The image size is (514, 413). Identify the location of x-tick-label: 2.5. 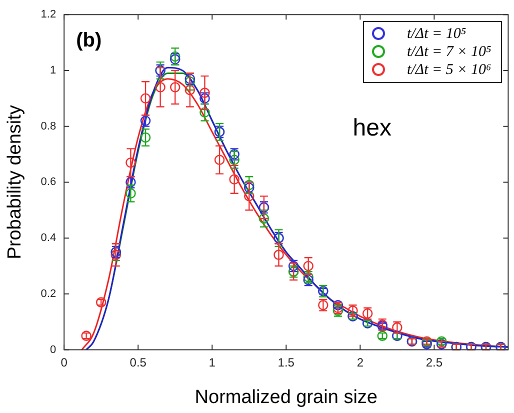
(434, 362).